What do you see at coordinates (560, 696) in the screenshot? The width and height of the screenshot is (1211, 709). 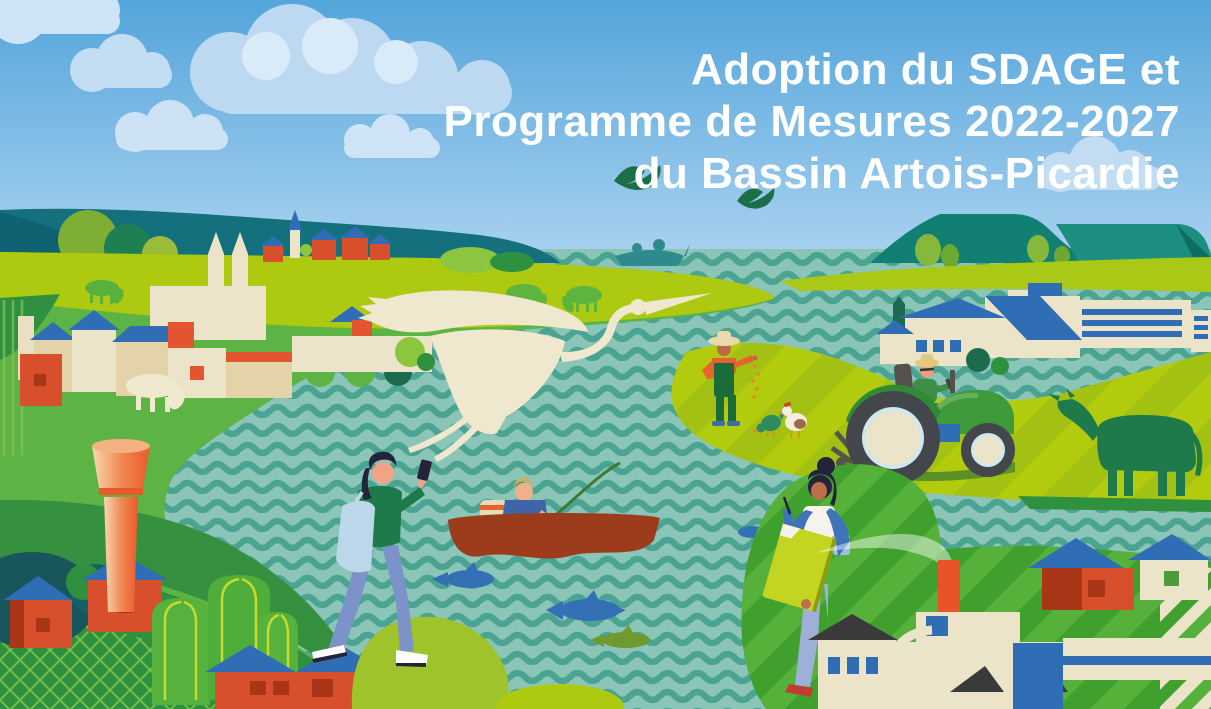 I see `bank-blob` at bounding box center [560, 696].